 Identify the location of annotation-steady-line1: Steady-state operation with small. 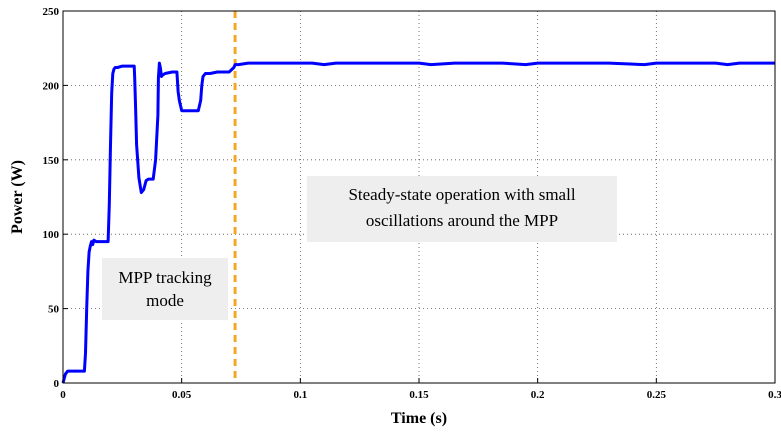
(461, 194).